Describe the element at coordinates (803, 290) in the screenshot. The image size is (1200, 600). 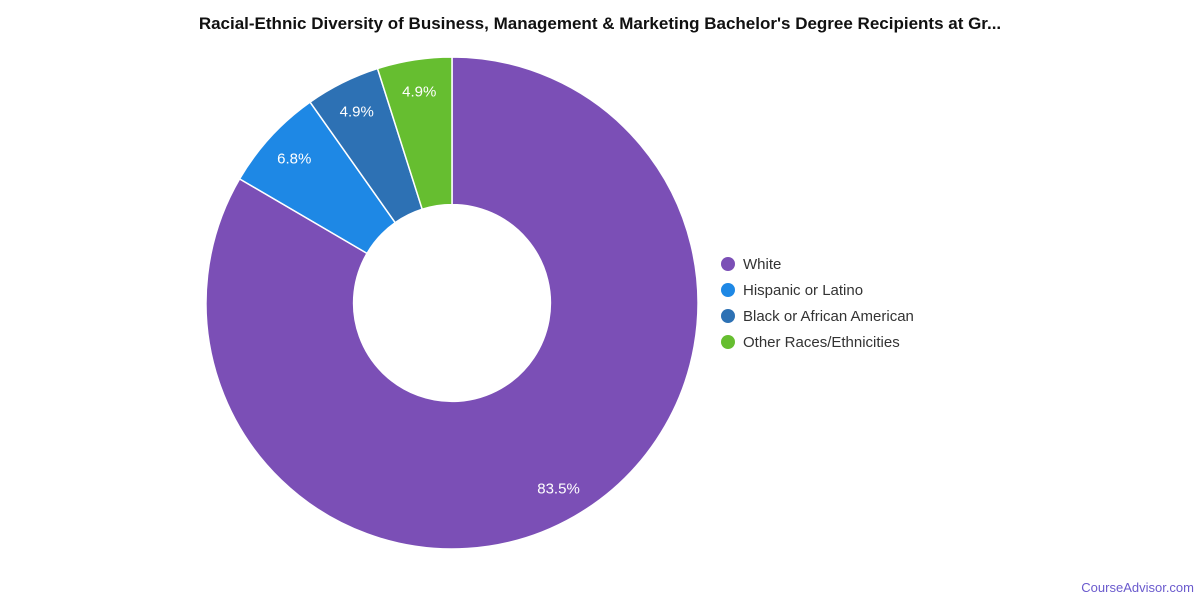
I see `legend-label: Hispanic or Latino` at that location.